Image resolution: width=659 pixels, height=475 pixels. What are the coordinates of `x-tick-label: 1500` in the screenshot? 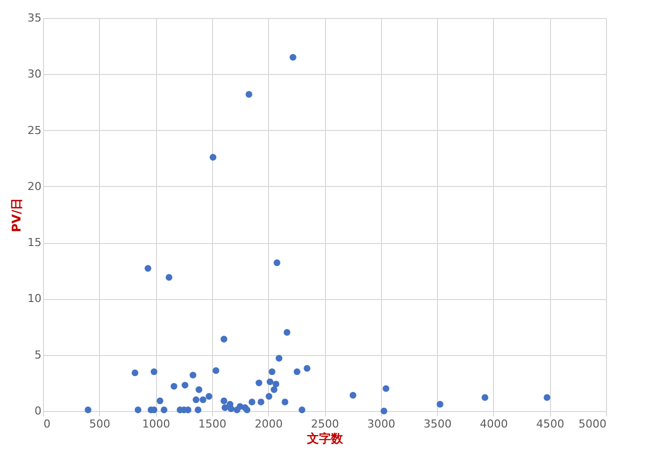 It's located at (212, 424).